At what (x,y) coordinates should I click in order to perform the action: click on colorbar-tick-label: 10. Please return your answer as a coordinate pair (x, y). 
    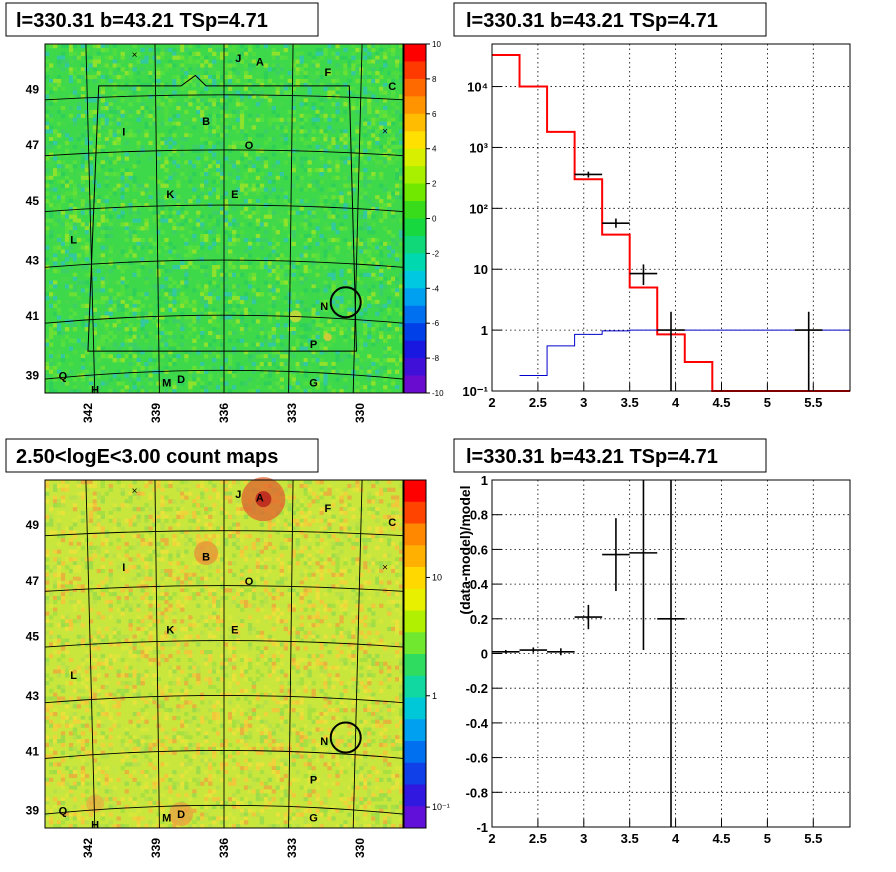
    Looking at the image, I should click on (436, 44).